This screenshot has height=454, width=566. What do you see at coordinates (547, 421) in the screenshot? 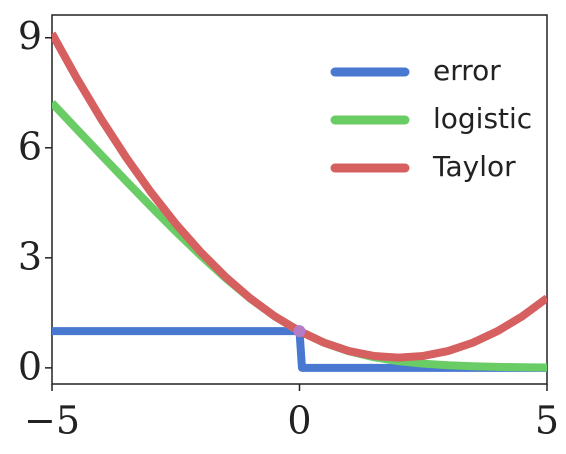
I see `x-tick-label: 5` at bounding box center [547, 421].